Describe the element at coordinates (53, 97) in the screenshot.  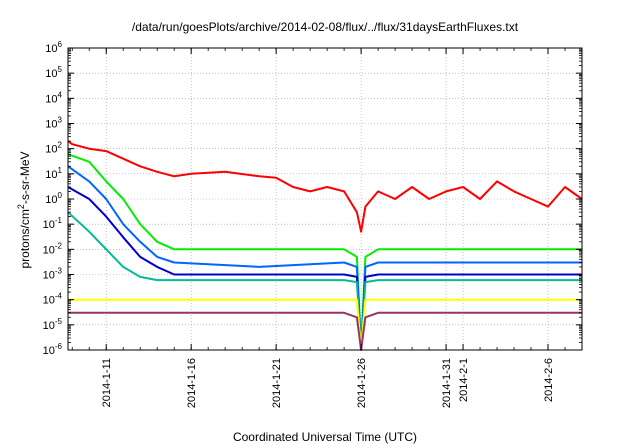
I see `y-tick-label: 10⁴` at that location.